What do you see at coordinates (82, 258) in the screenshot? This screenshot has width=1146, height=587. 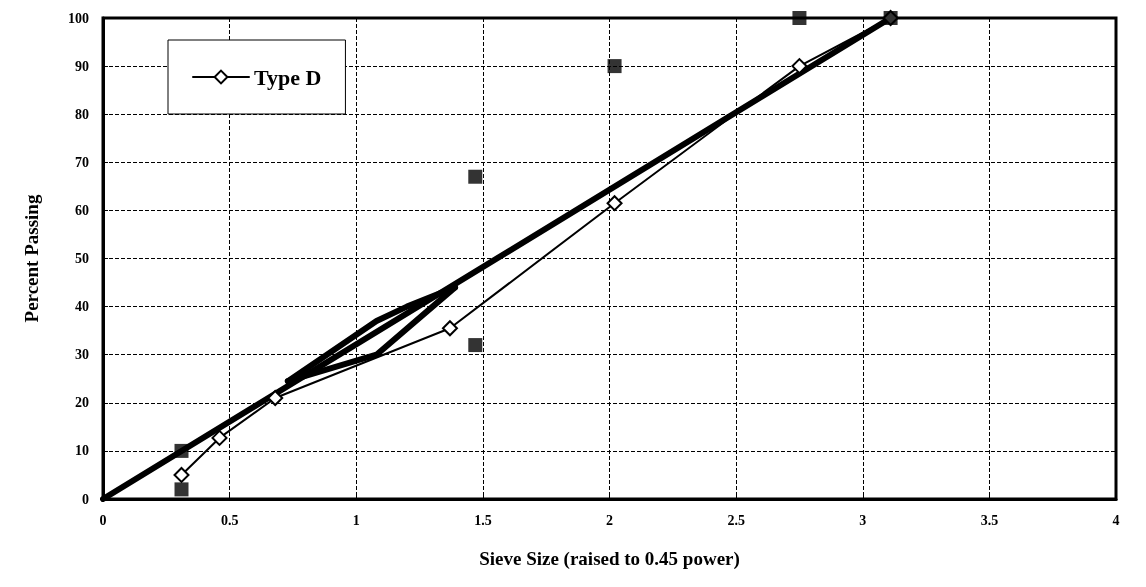 I see `y-tick-label: 50` at bounding box center [82, 258].